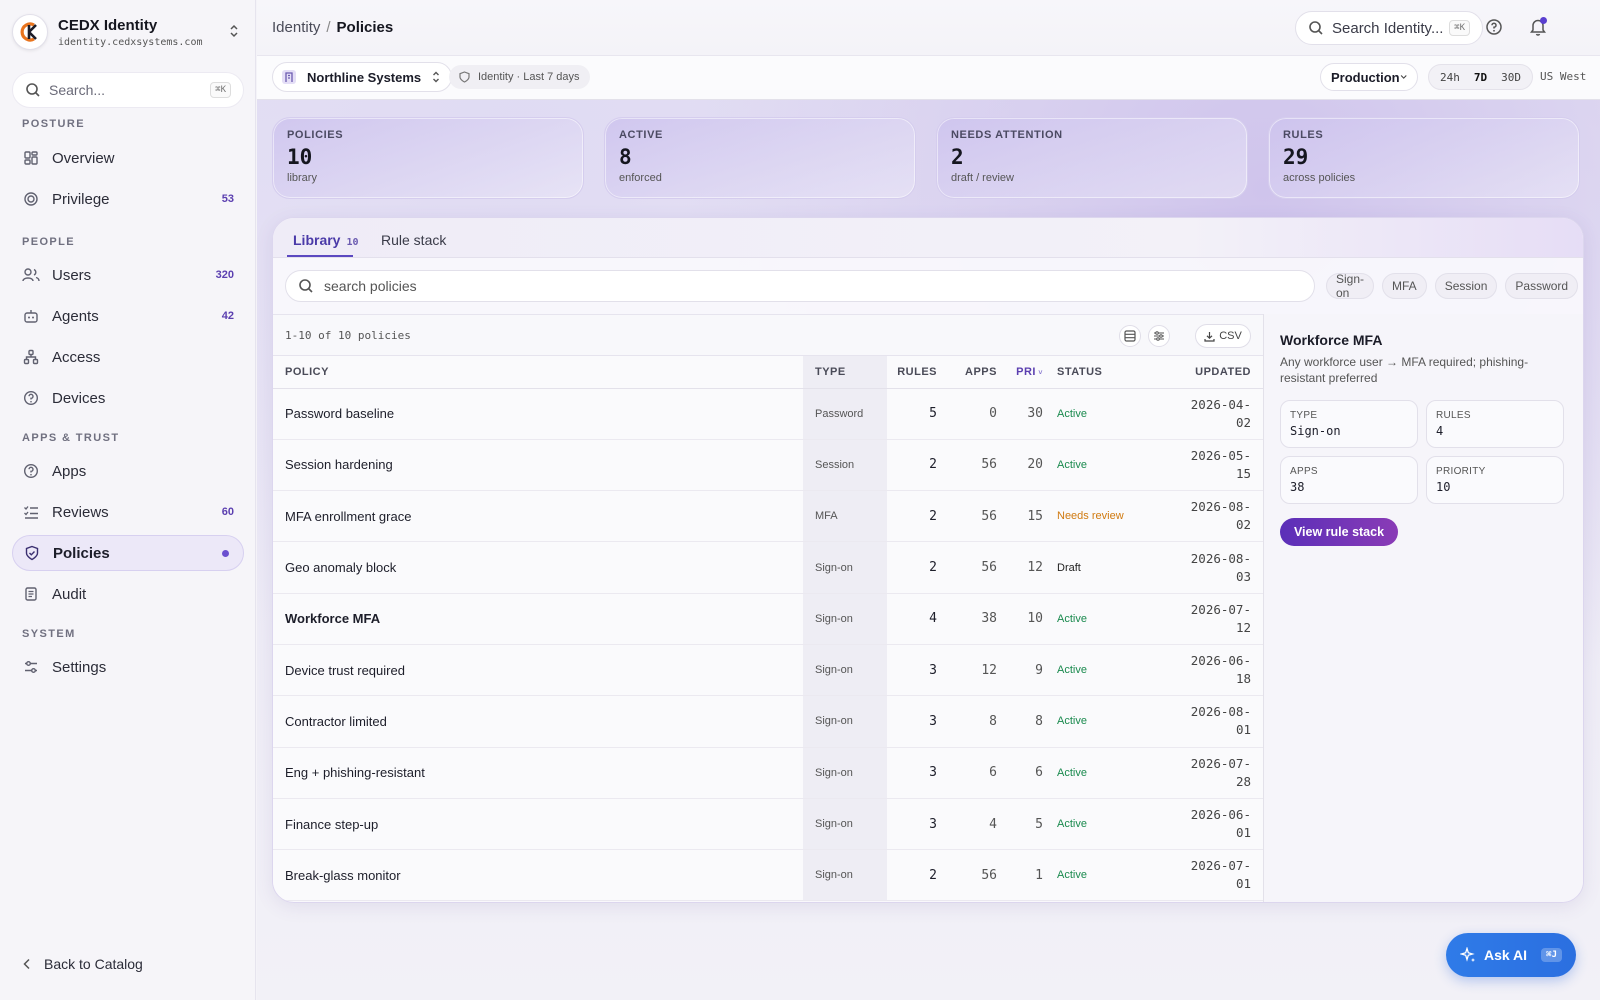  What do you see at coordinates (538, 372) in the screenshot?
I see `column-header-policy: POLICY` at bounding box center [538, 372].